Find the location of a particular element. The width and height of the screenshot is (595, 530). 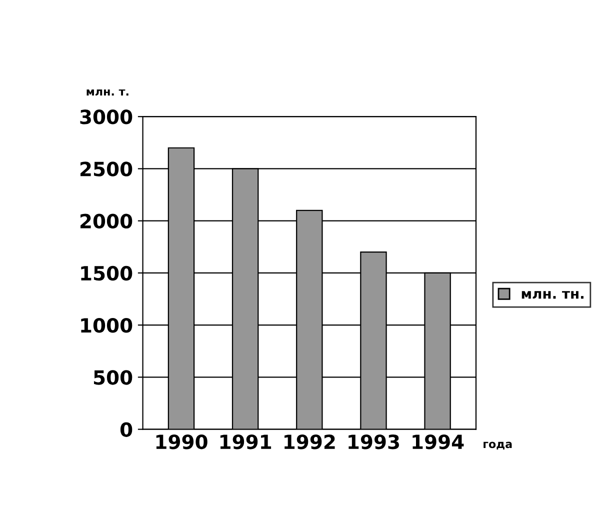

x-tick-label: 1993 is located at coordinates (373, 442).